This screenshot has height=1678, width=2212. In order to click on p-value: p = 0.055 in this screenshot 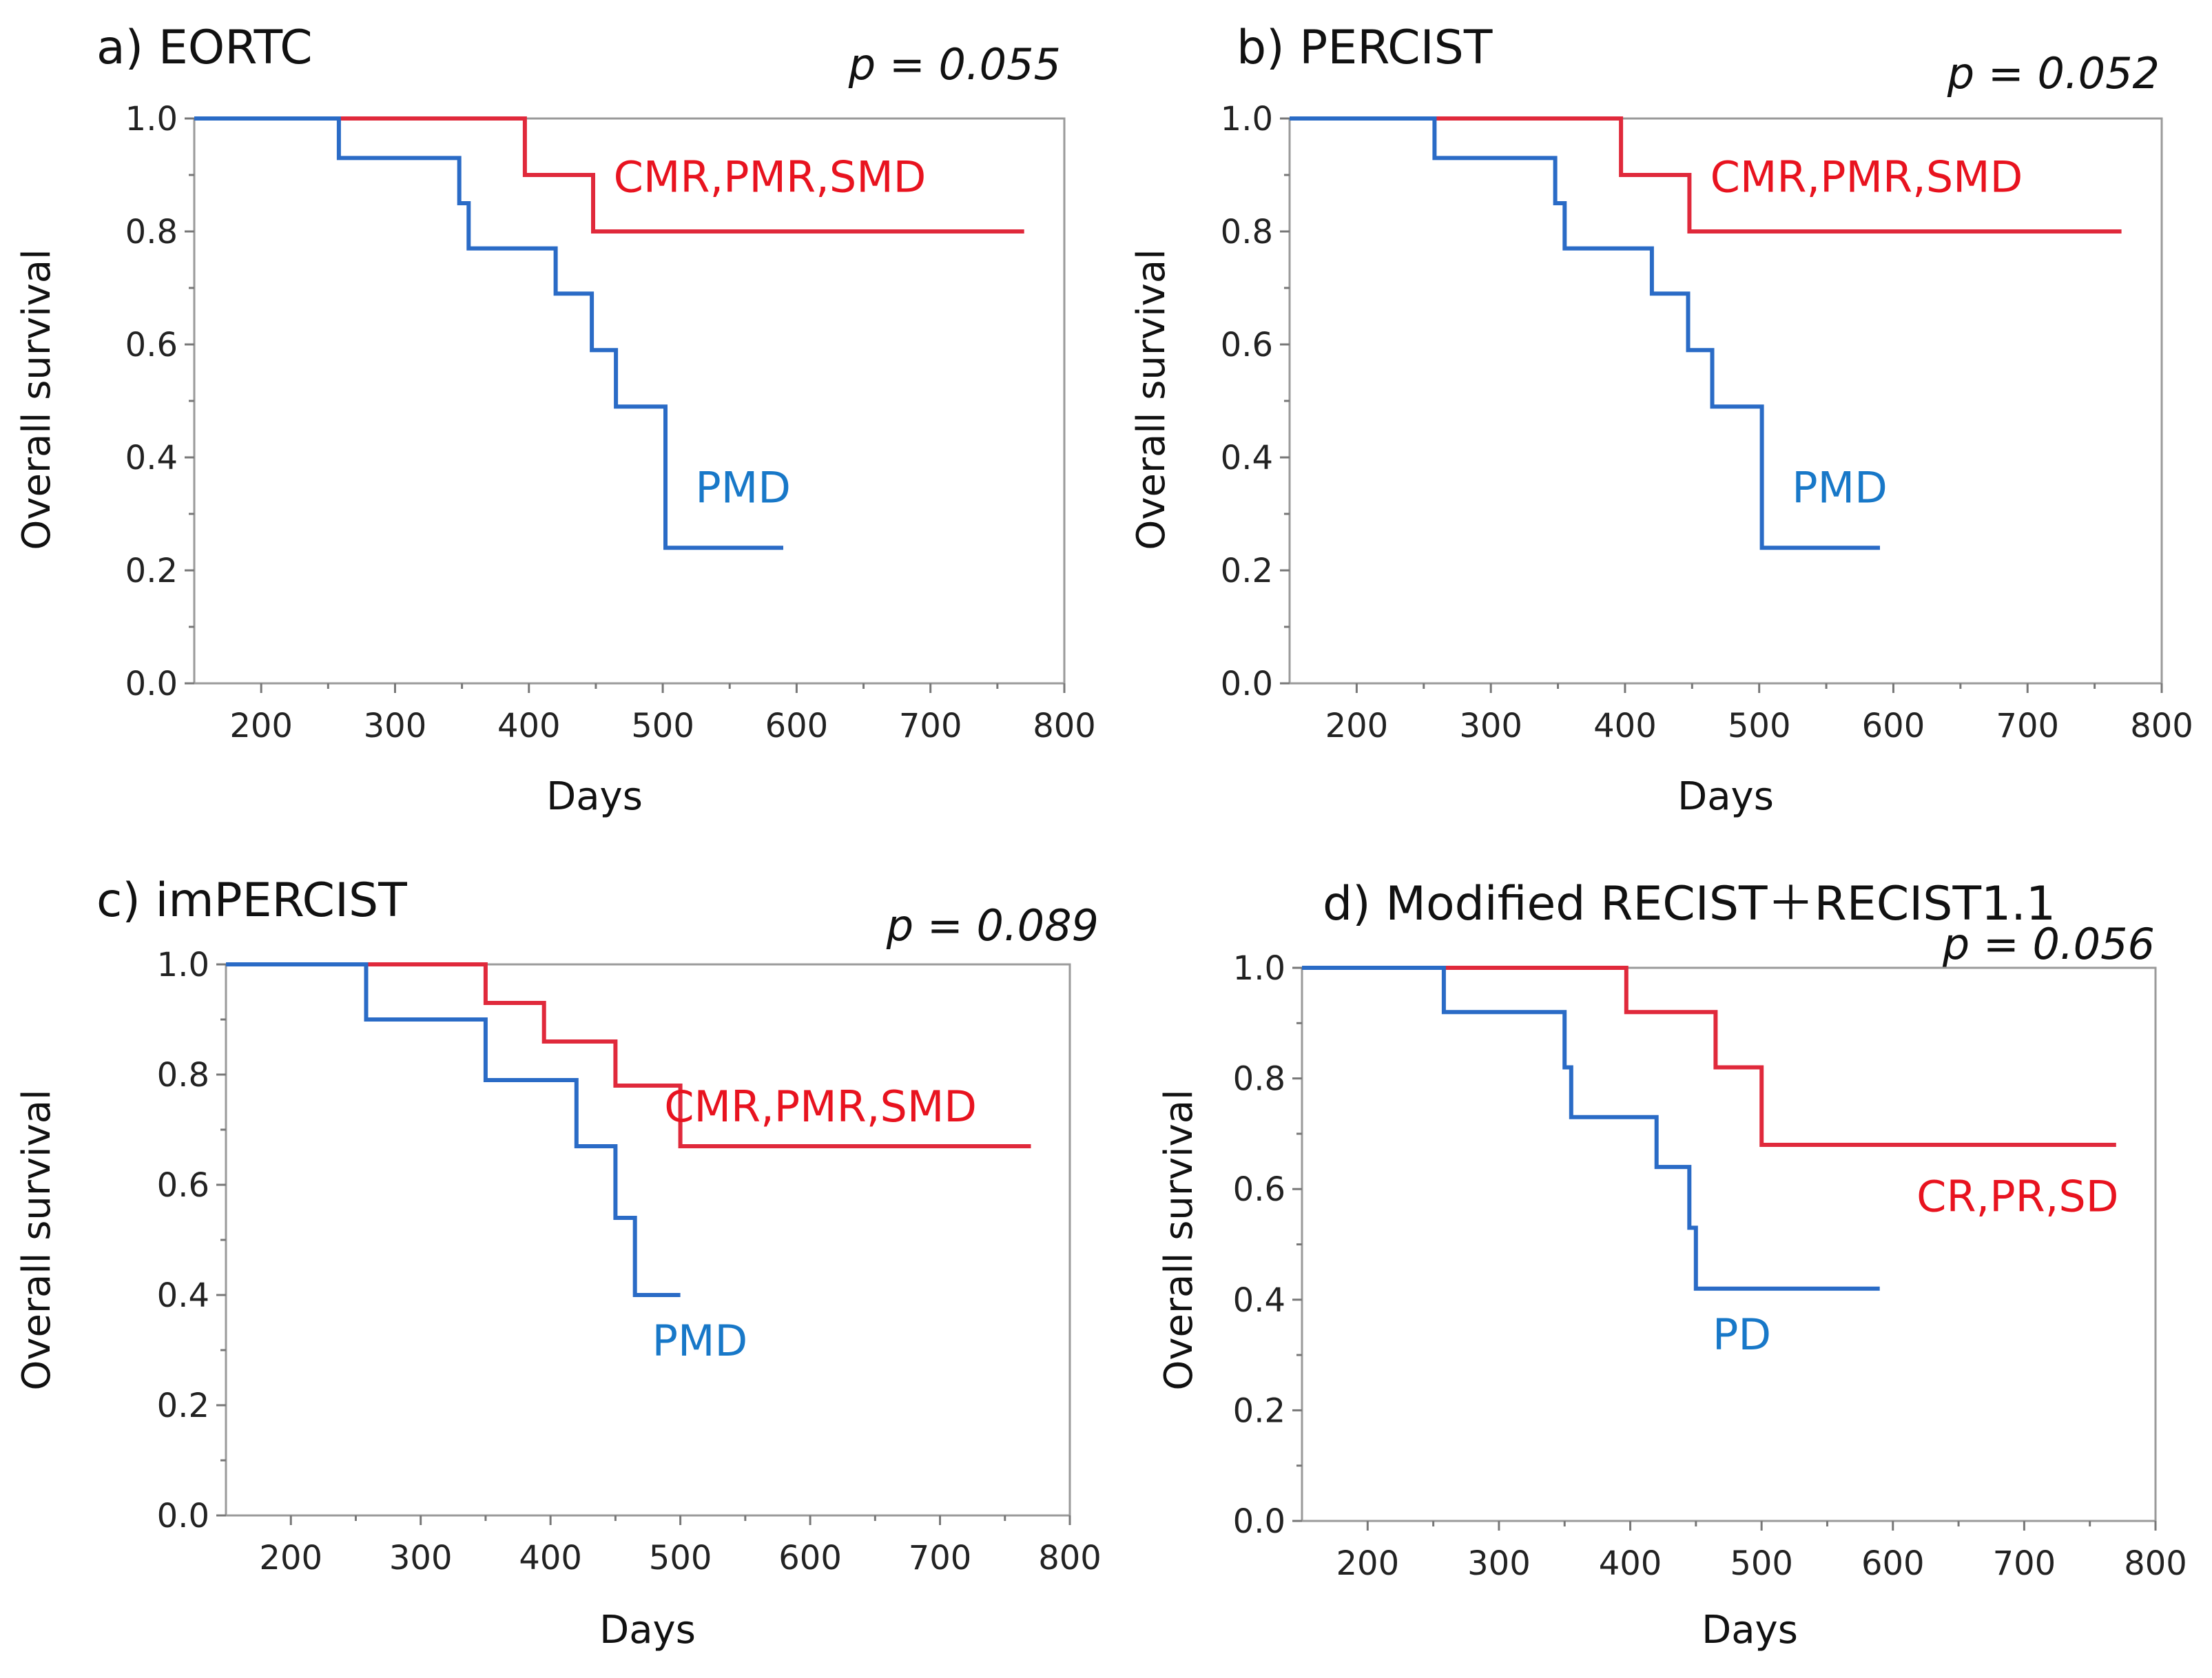, I will do `click(955, 64)`.